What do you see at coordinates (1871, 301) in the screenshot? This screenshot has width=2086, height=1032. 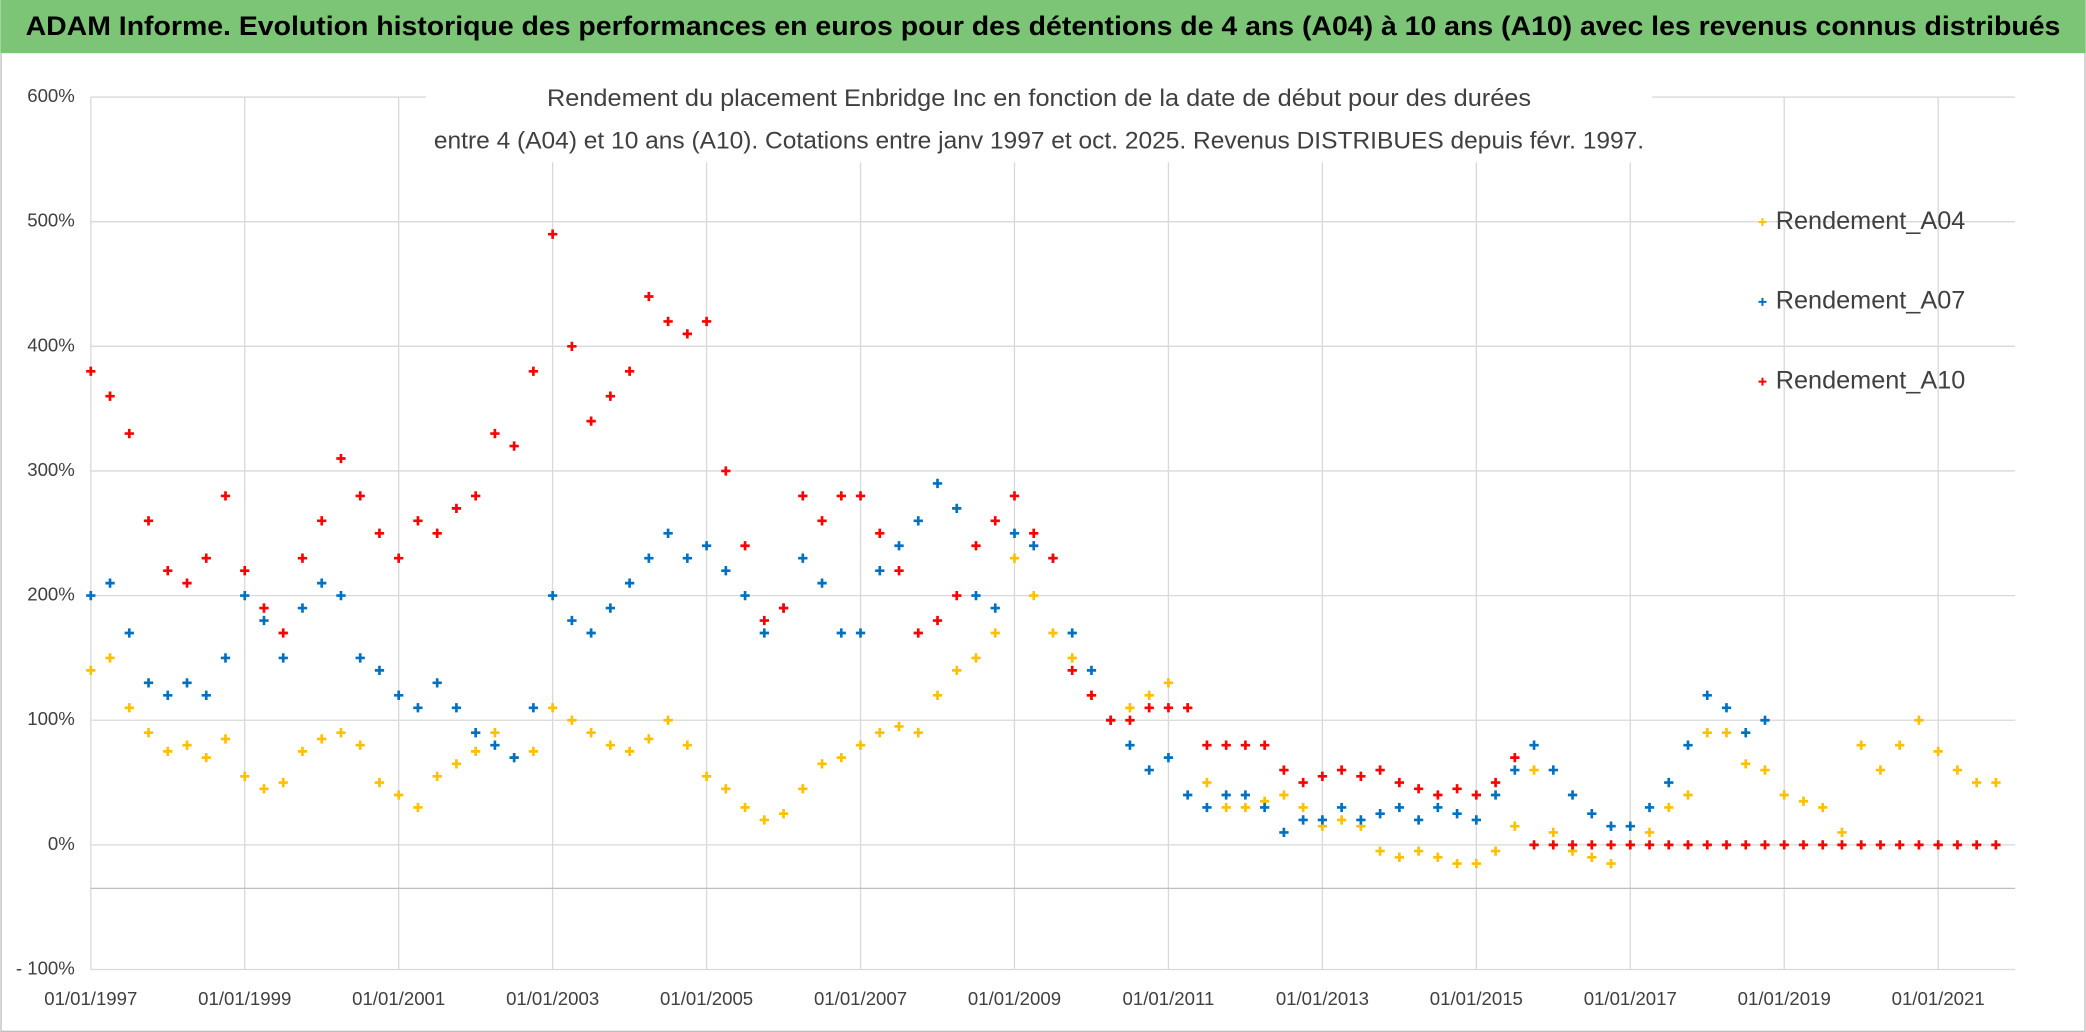 I see `legend-label: Rendement_A07` at bounding box center [1871, 301].